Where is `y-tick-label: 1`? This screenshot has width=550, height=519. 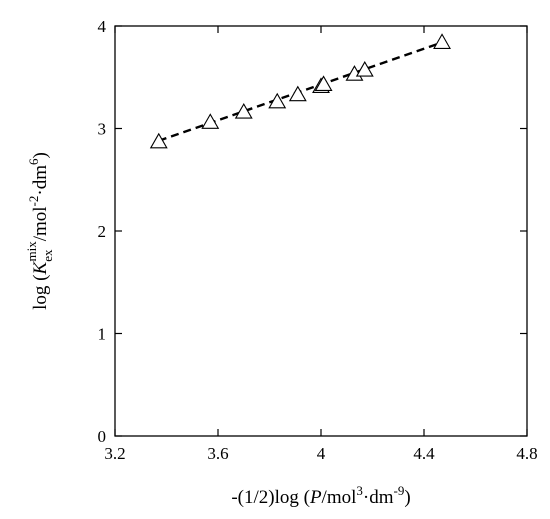 y-tick-label: 1 is located at coordinates (102, 334).